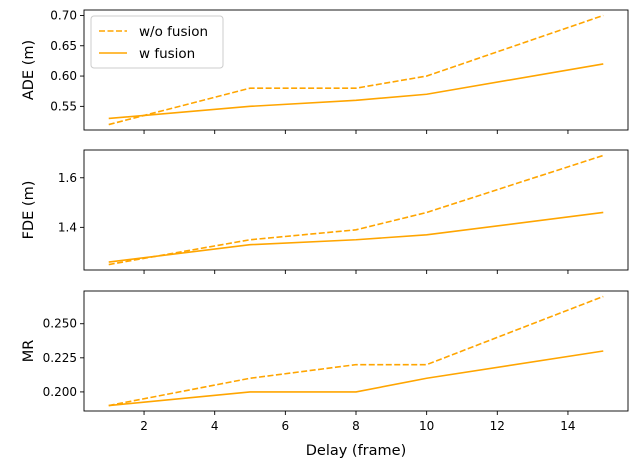 This screenshot has width=638, height=469. Describe the element at coordinates (29, 210) in the screenshot. I see `y-axis-label: FDE (m)` at that location.